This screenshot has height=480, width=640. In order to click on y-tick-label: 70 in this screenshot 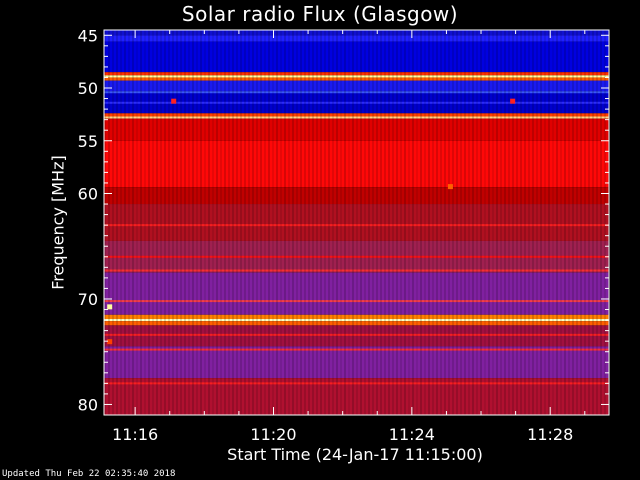, I will do `click(88, 299)`.